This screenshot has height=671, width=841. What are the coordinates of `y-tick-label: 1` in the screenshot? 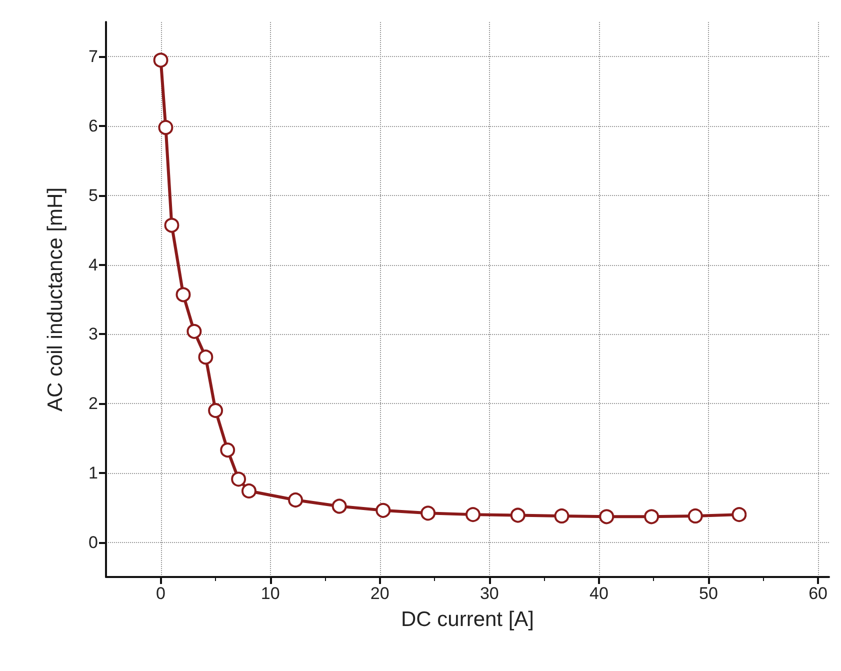 It's located at (93, 472).